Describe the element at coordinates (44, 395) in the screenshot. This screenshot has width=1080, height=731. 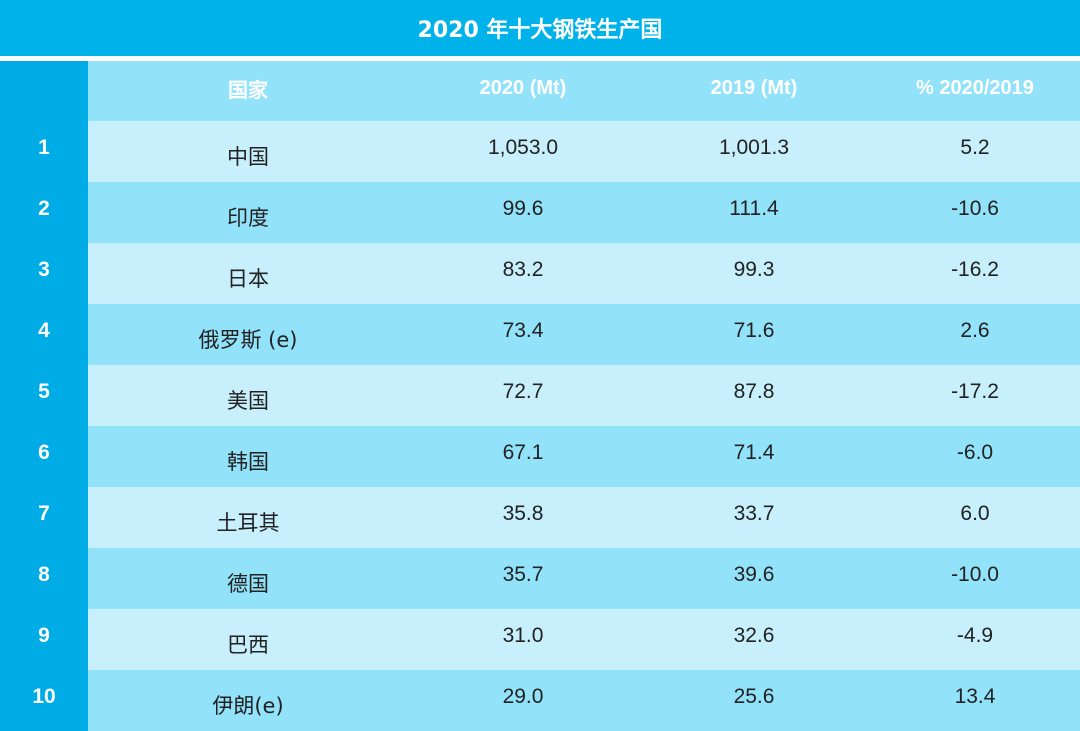
I see `rank-cell: 5` at that location.